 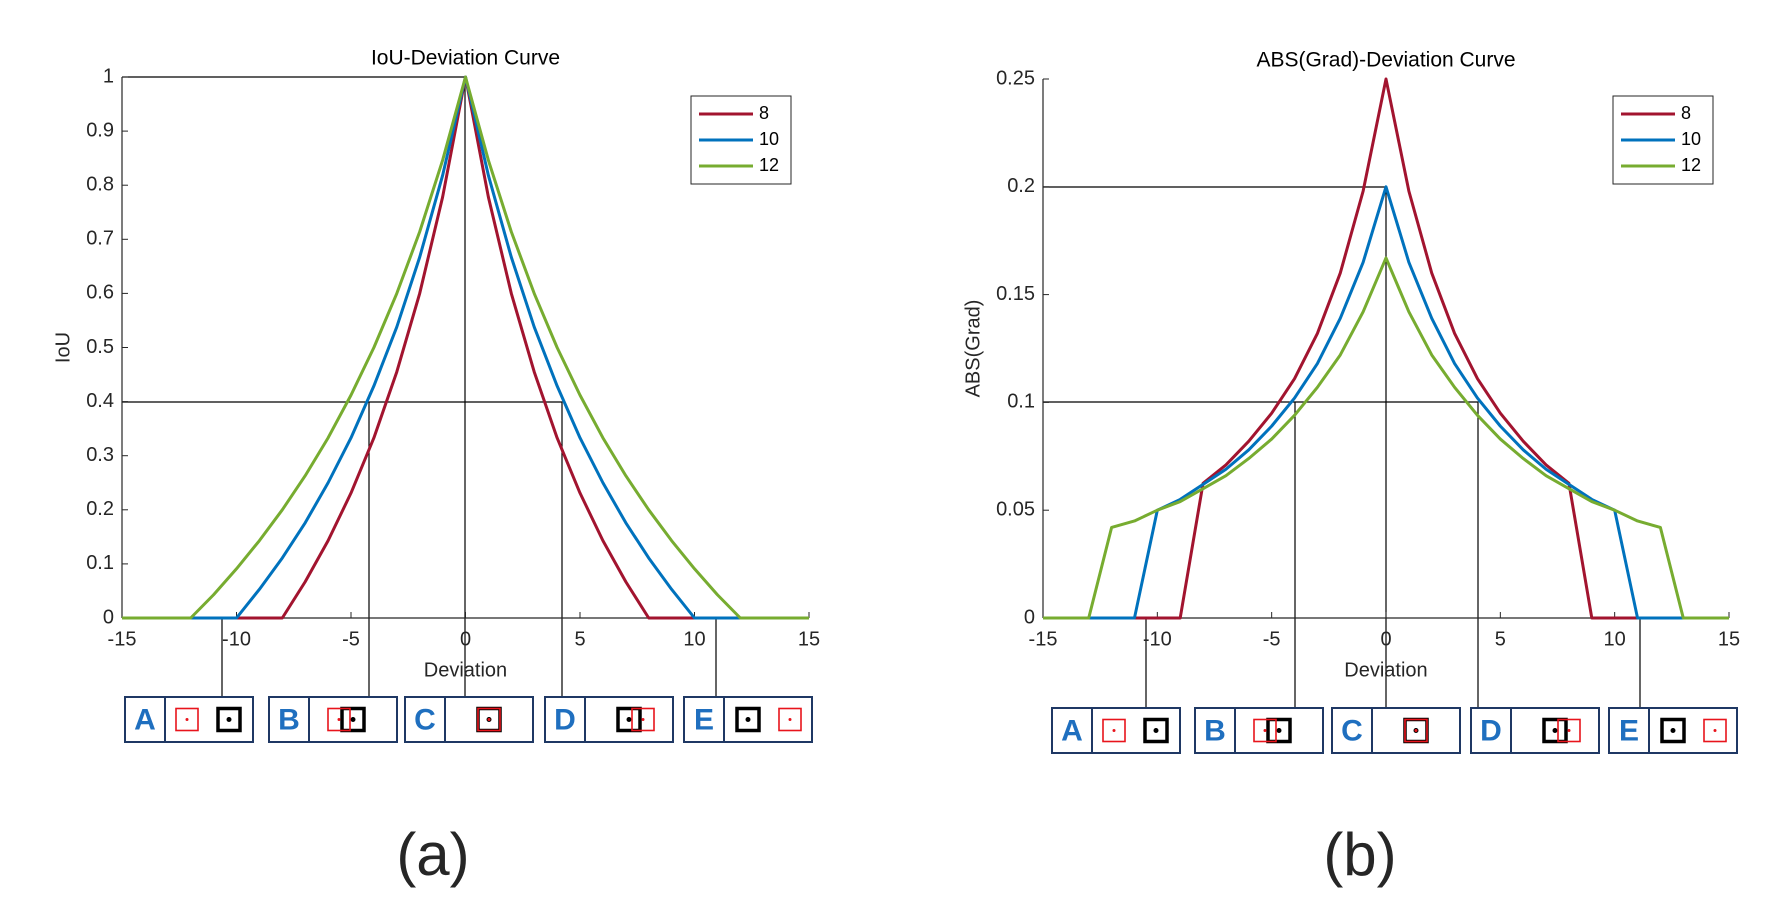 I want to click on y-tick-label: 0.25, so click(x=1015, y=78).